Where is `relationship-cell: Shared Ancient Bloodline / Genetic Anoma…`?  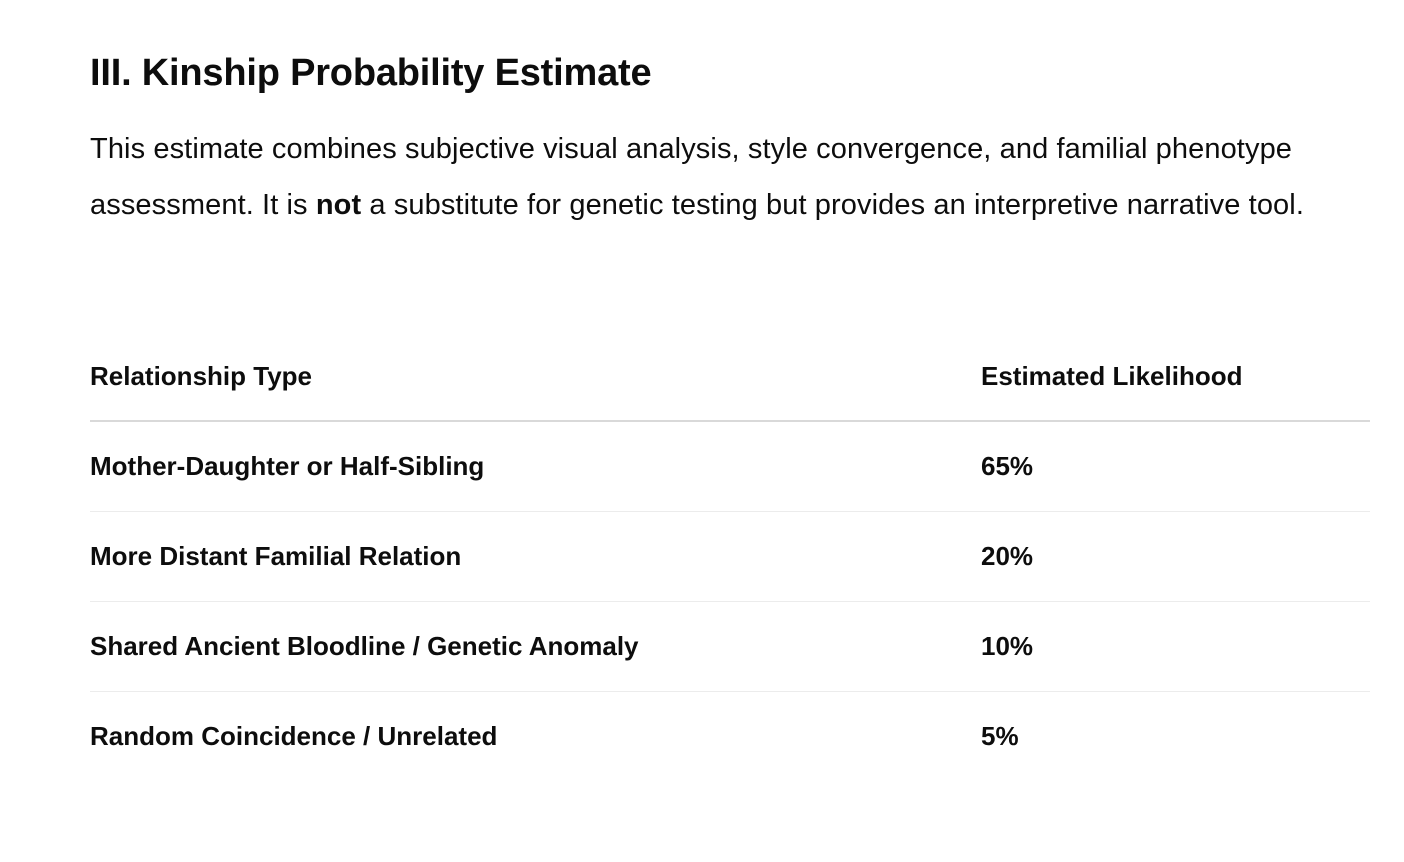 relationship-cell: Shared Ancient Bloodline / Genetic Anoma… is located at coordinates (535, 646).